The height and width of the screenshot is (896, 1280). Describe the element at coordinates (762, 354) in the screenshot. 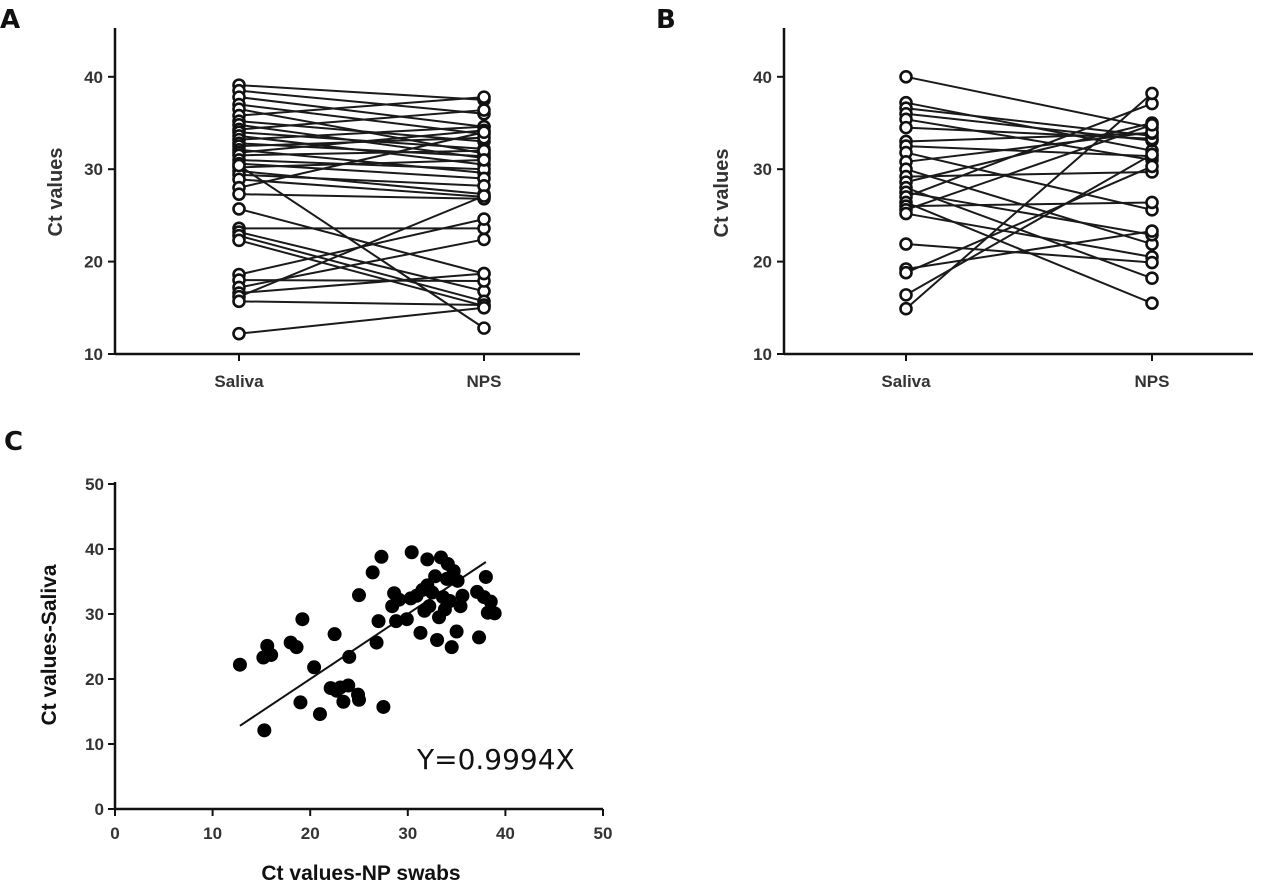

I see `y-tick-label: 10` at that location.